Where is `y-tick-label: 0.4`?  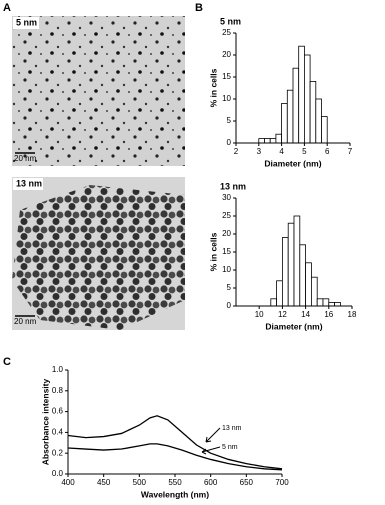 y-tick-label: 0.4 is located at coordinates (58, 432).